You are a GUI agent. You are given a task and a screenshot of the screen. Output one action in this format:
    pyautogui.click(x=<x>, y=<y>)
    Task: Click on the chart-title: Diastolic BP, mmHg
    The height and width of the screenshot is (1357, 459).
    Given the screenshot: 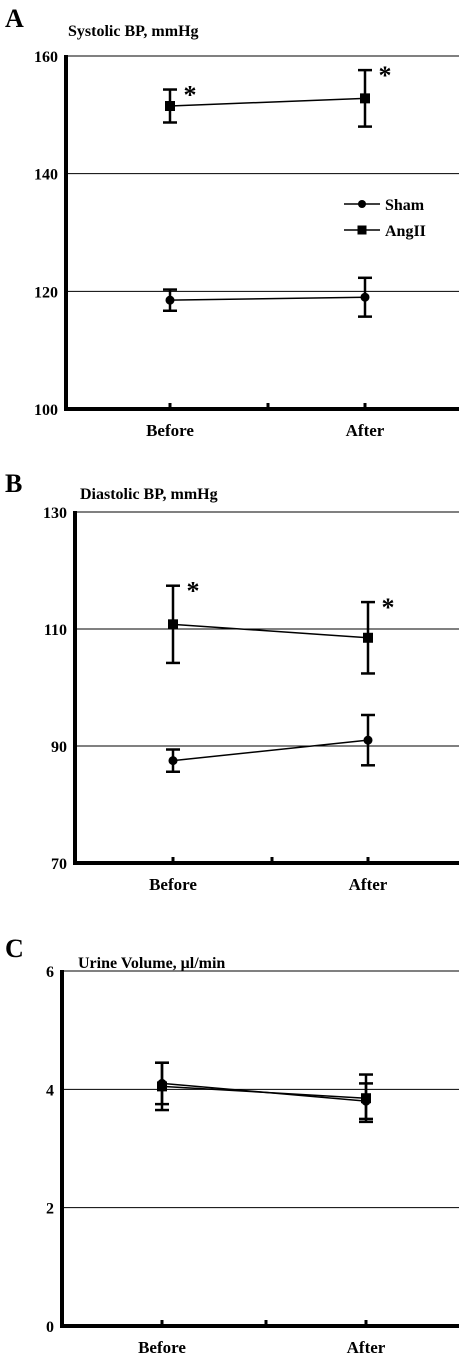 What is the action you would take?
    pyautogui.click(x=149, y=494)
    